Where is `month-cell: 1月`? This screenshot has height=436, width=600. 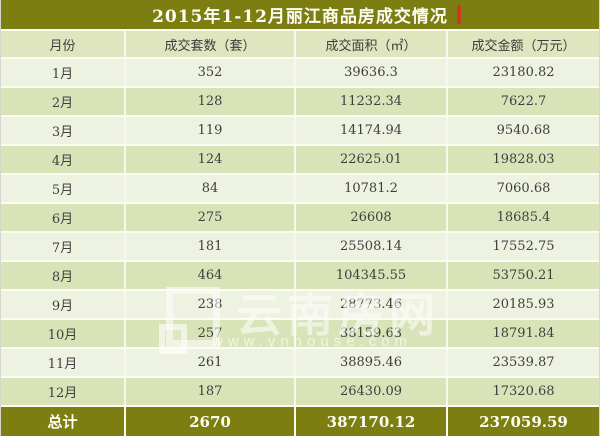
month-cell: 1月 is located at coordinates (63, 72).